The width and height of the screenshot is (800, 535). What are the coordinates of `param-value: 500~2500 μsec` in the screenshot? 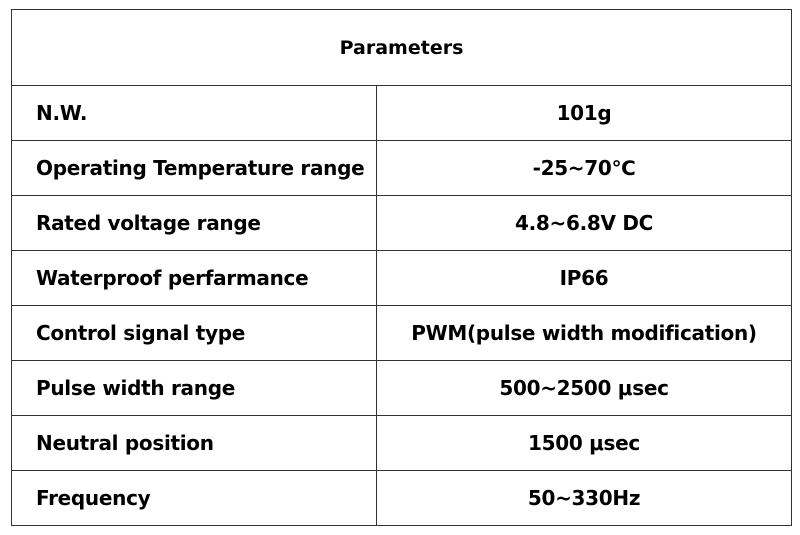 It's located at (584, 388).